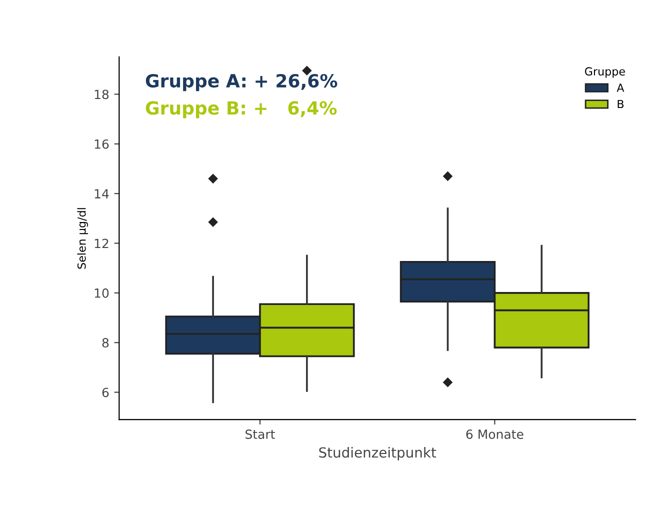 The height and width of the screenshot is (518, 662). What do you see at coordinates (377, 453) in the screenshot?
I see `x-axis-title: Studienzeitpunkt` at bounding box center [377, 453].